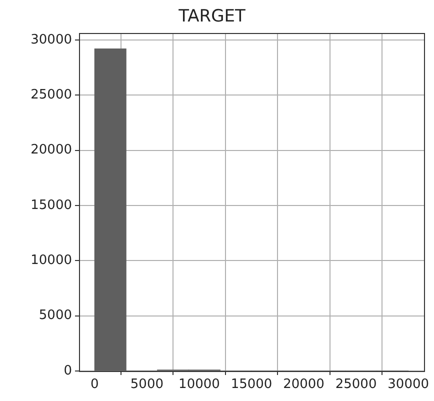 The image size is (434, 401). What do you see at coordinates (408, 384) in the screenshot?
I see `x-tick-label: 30000` at bounding box center [408, 384].